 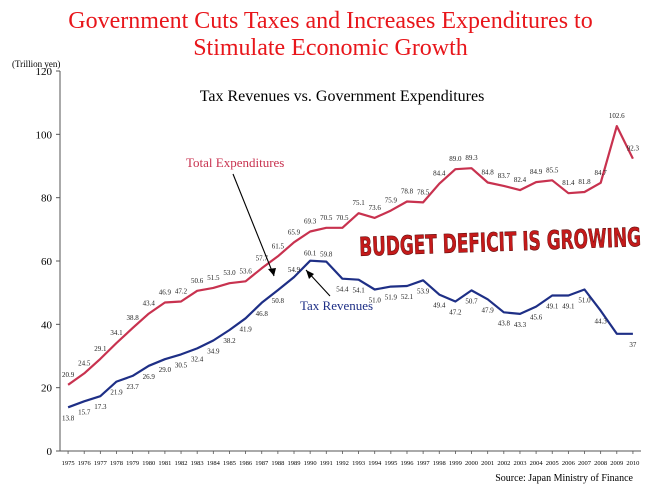 What do you see at coordinates (262, 463) in the screenshot?
I see `x-tick-label: 1987` at bounding box center [262, 463].